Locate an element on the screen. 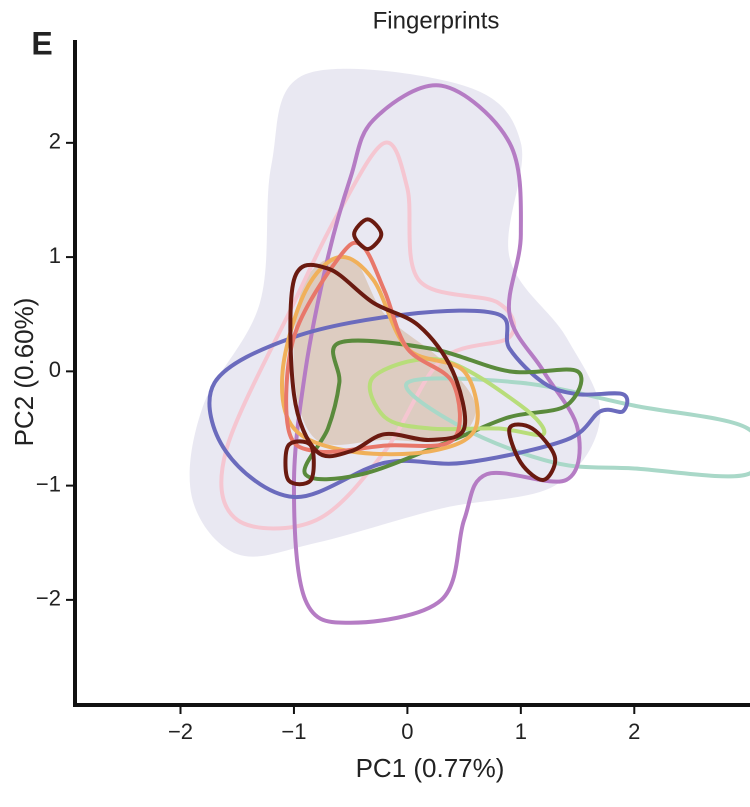 The width and height of the screenshot is (750, 807). panel-letter: E is located at coordinates (41, 43).